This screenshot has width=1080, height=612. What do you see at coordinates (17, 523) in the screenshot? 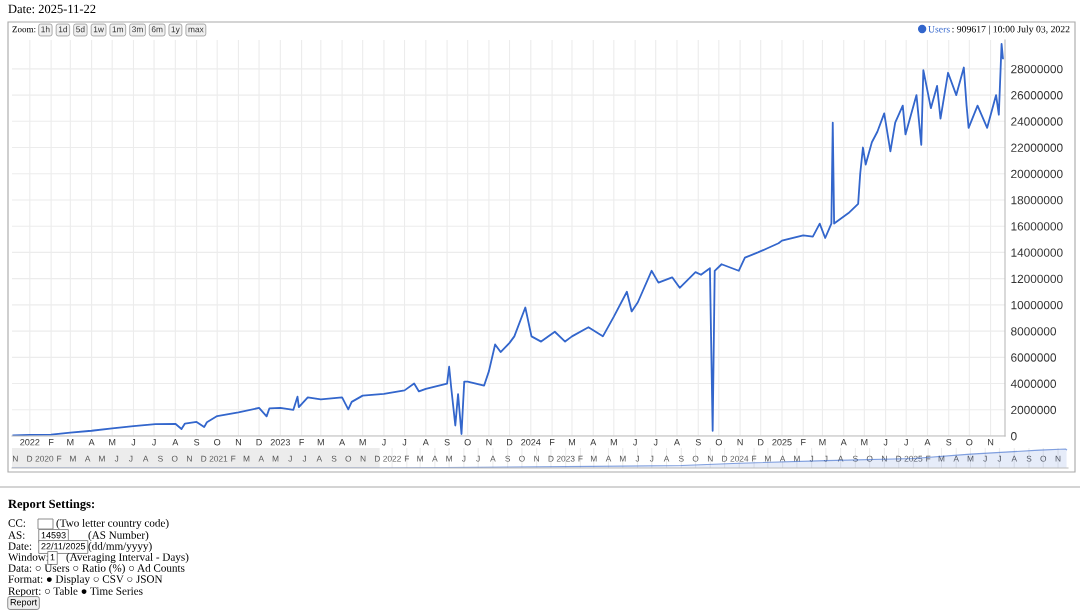
I see `text: CC:` at bounding box center [17, 523].